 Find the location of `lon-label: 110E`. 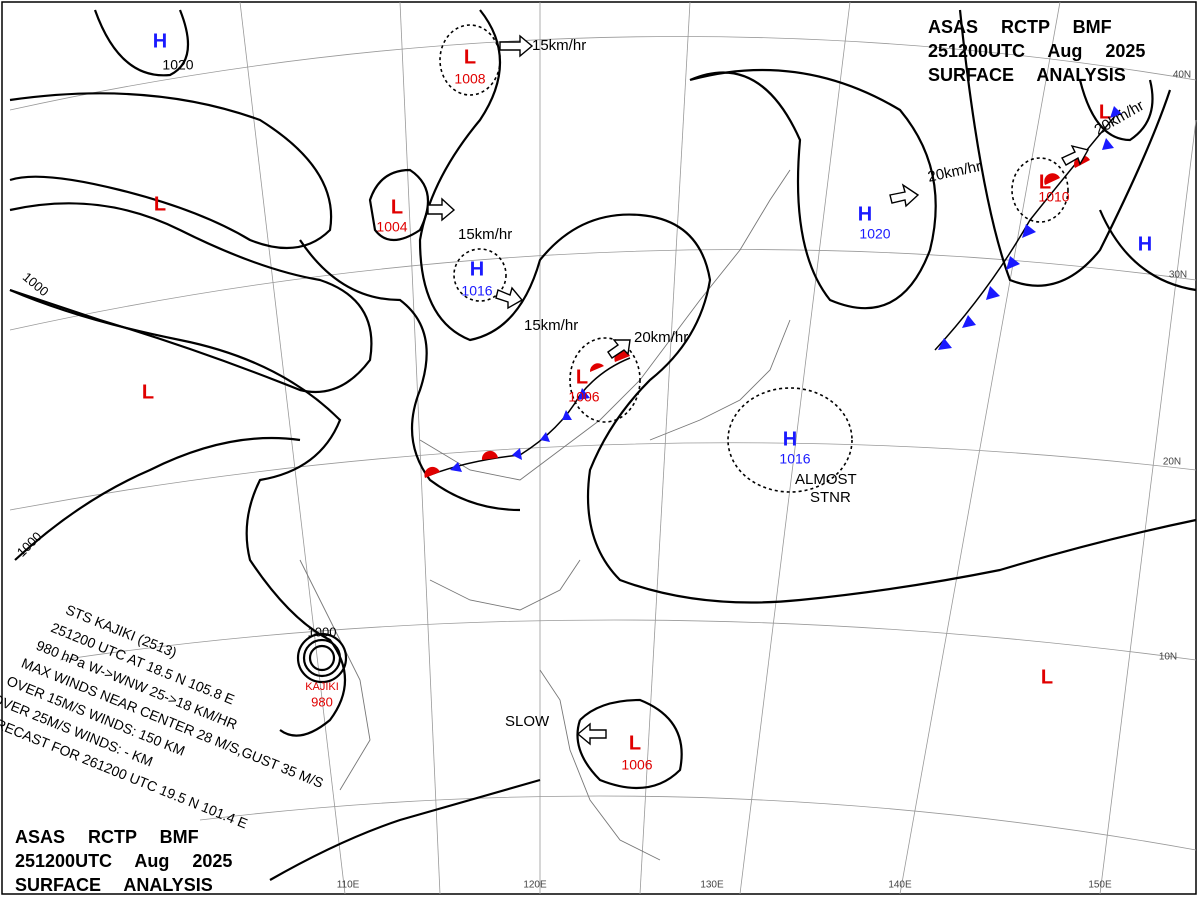

lon-label: 110E is located at coordinates (348, 885).